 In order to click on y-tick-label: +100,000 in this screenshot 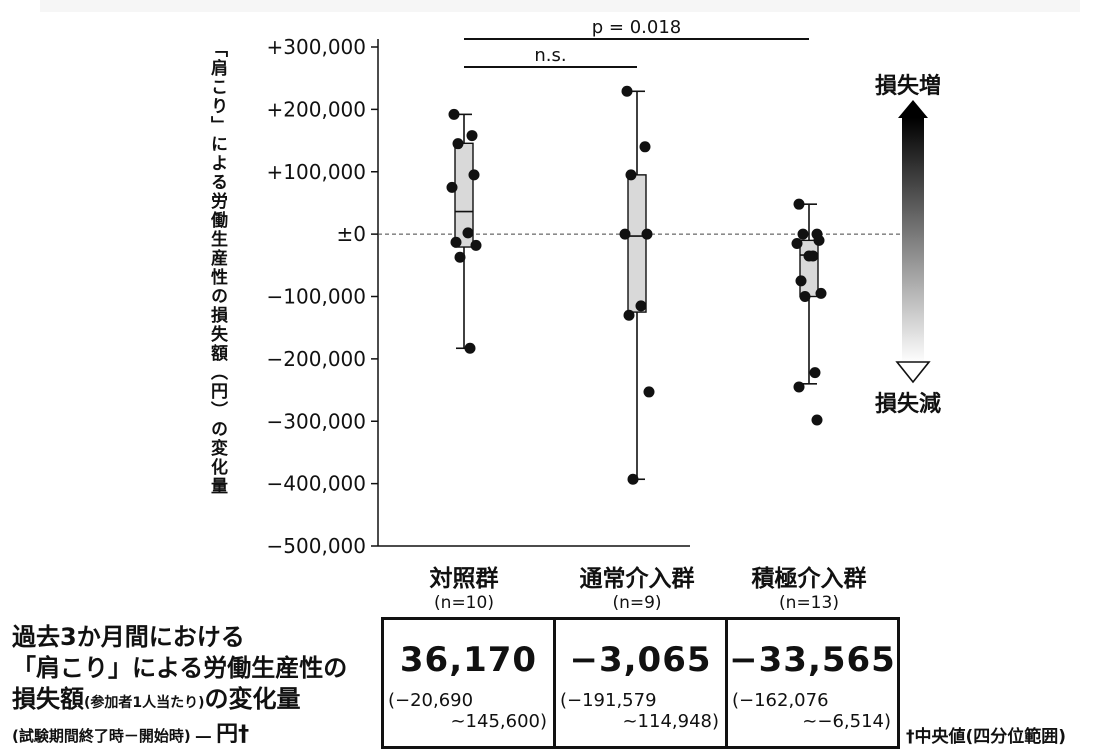, I will do `click(316, 172)`.